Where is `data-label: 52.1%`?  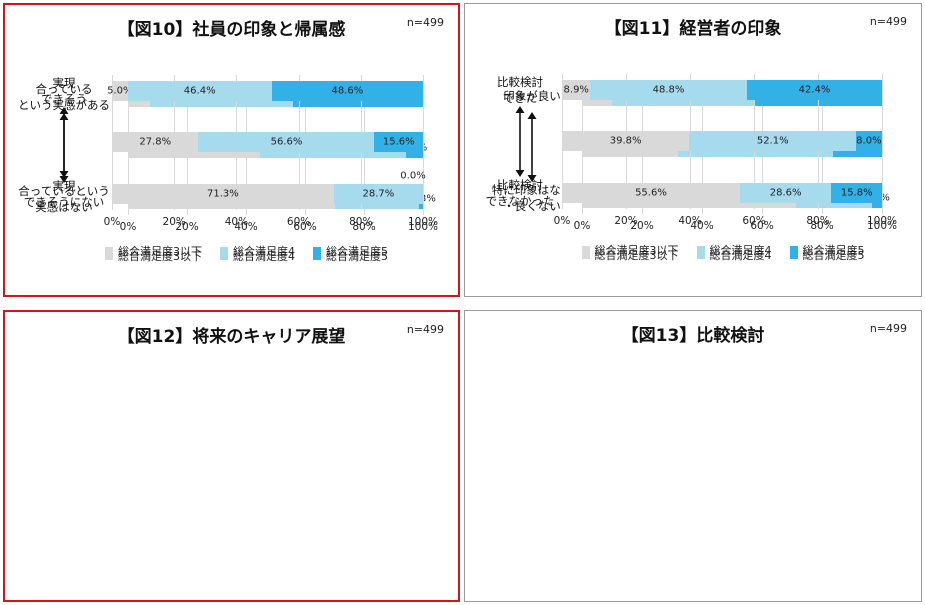
data-label: 52.1% is located at coordinates (772, 141).